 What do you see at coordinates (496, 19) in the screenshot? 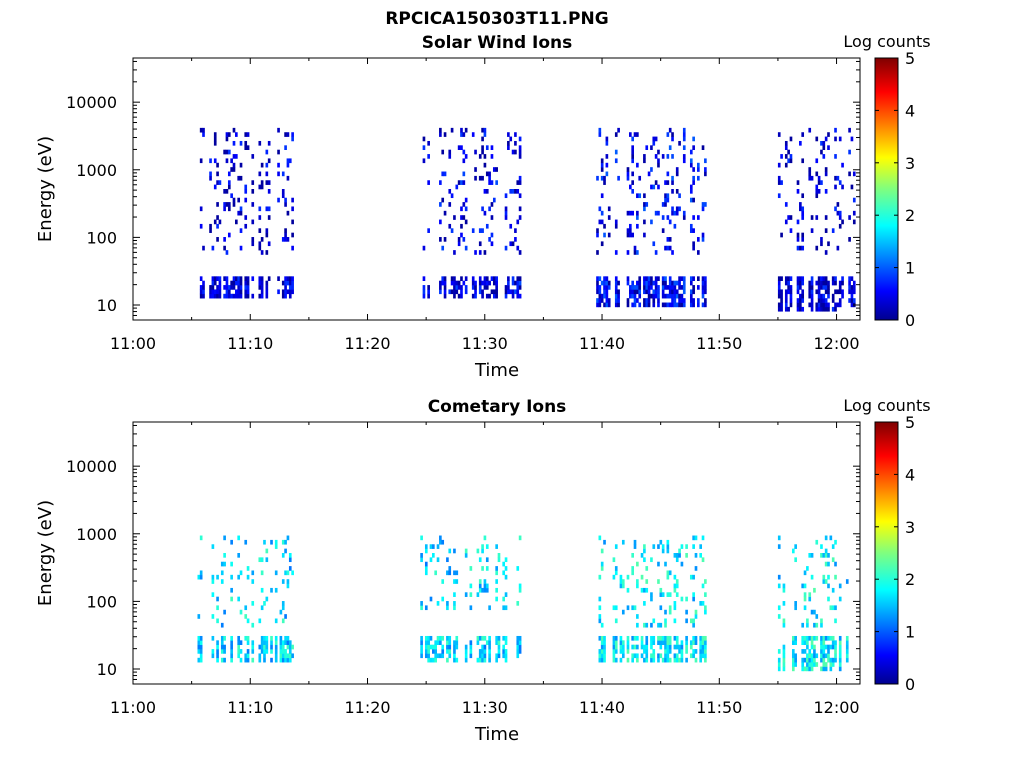
I see `figure-title: RPCICA150303T11.PNG` at bounding box center [496, 19].